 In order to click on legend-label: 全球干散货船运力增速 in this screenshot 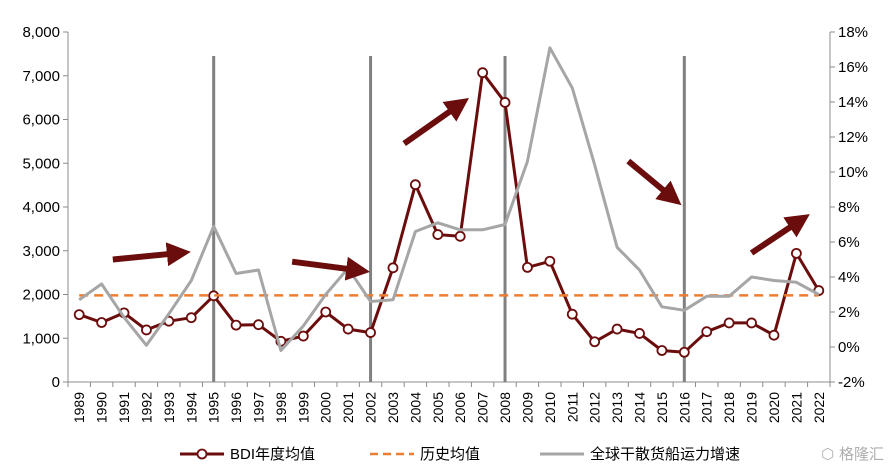, I will do `click(665, 454)`.